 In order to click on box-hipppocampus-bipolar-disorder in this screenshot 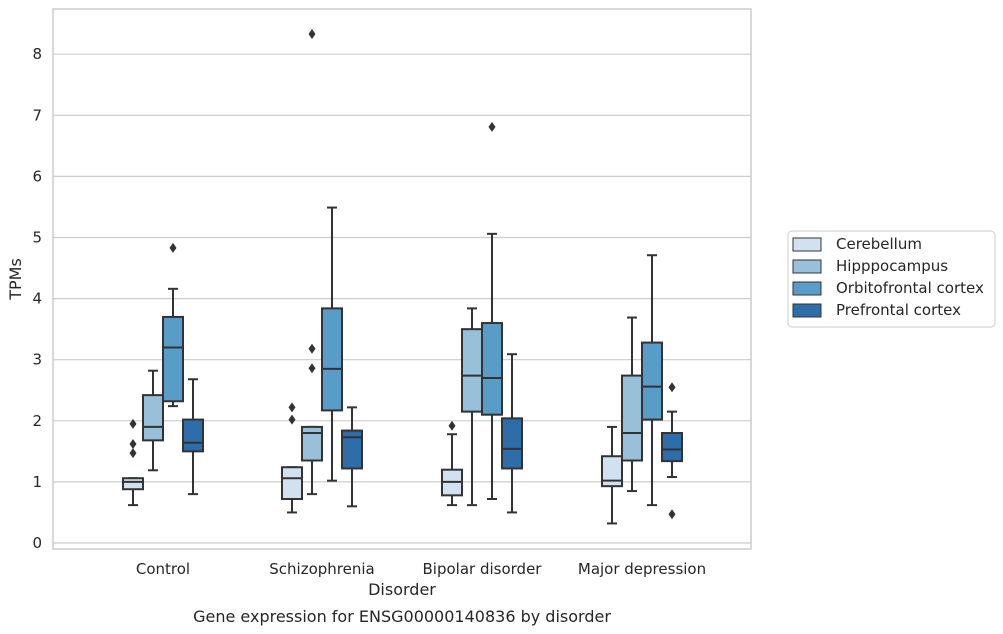, I will do `click(472, 407)`.